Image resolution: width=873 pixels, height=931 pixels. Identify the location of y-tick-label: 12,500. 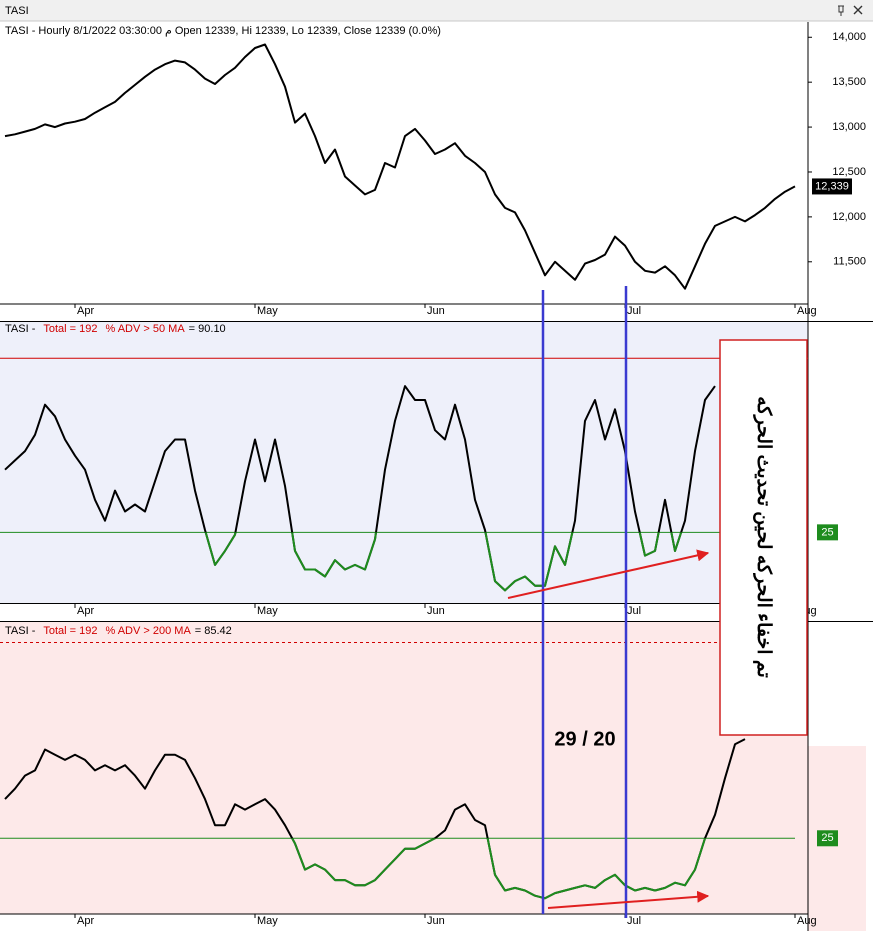
(849, 172).